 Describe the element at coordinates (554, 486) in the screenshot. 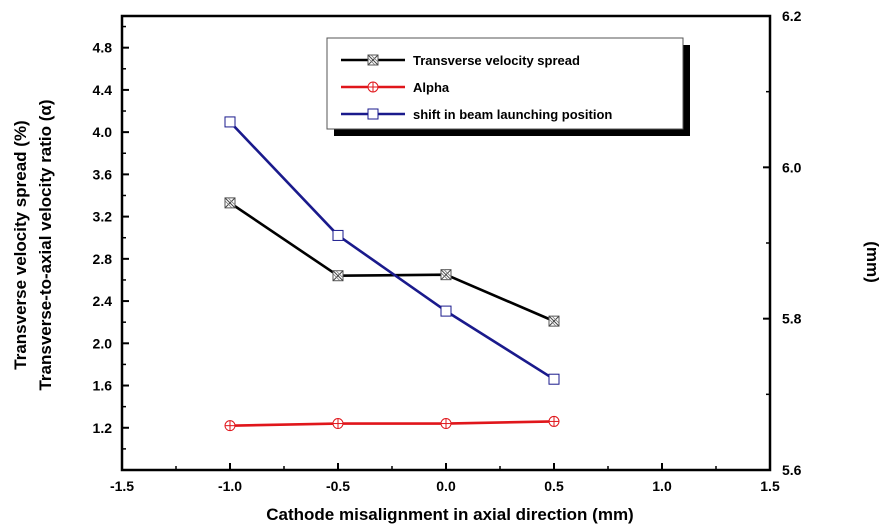

I see `x-tick-label: 0.5` at that location.